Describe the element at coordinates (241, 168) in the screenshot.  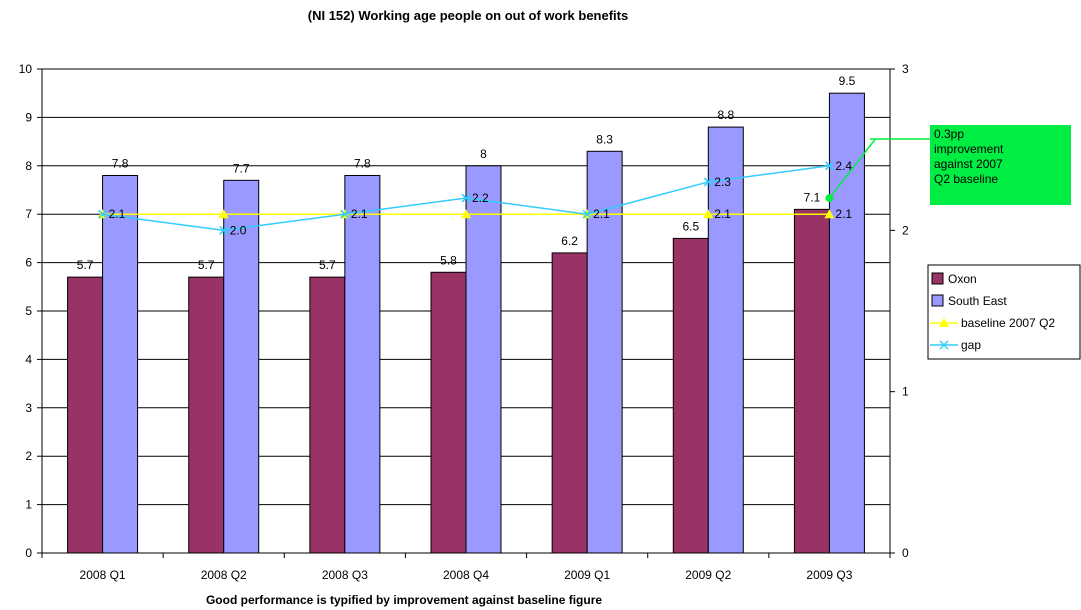
I see `bar-data-label: 7.7` at that location.